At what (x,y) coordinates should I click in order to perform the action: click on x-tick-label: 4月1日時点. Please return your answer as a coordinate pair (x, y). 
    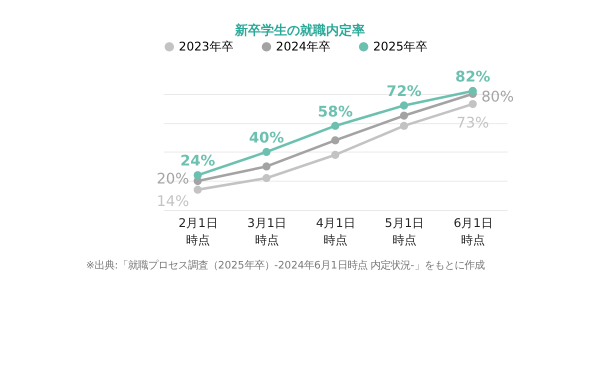
    Looking at the image, I should click on (336, 231).